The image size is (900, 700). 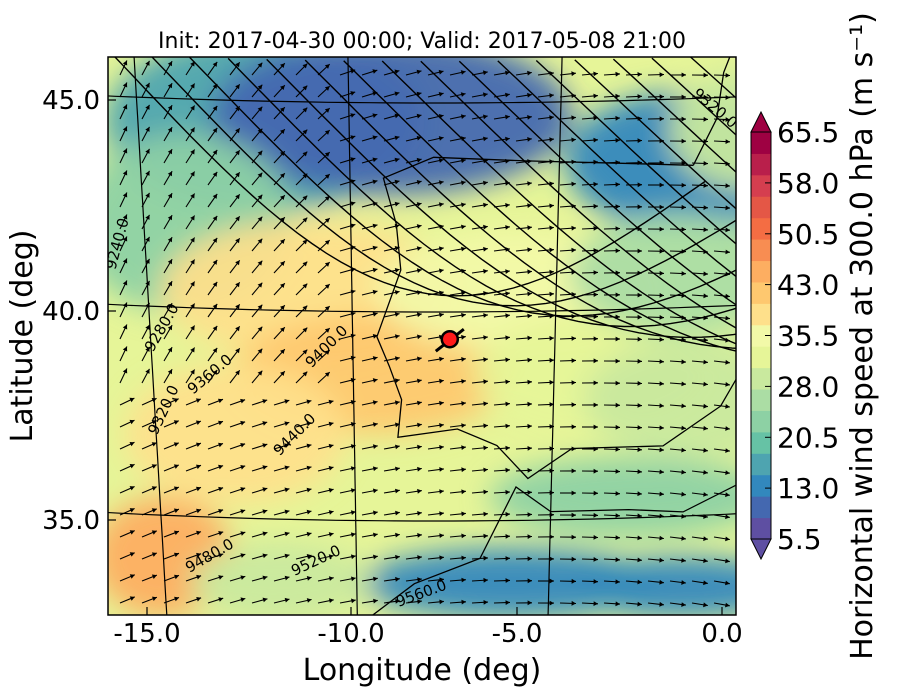 I want to click on x-tick-label: -15.0, so click(x=146, y=634).